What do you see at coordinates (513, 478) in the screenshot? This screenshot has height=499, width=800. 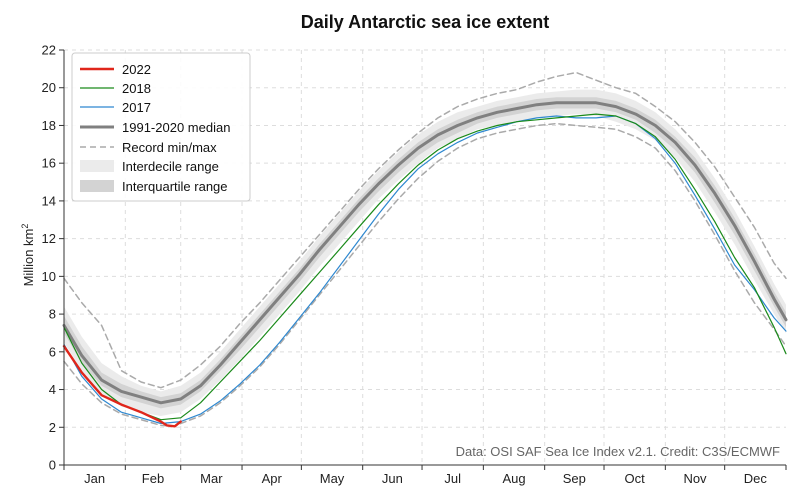 I see `x-tick-label-aug: Aug` at bounding box center [513, 478].